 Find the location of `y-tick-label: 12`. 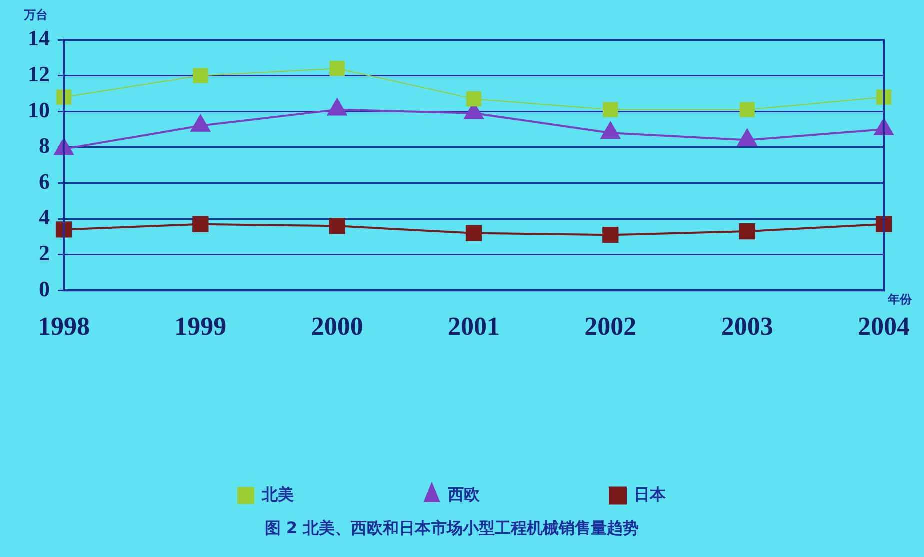

y-tick-label: 12 is located at coordinates (39, 73).